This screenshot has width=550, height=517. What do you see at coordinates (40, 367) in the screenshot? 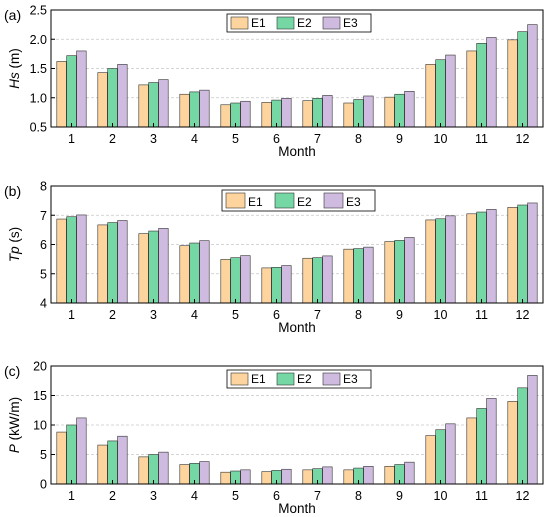
I see `y-tick-label: 20` at bounding box center [40, 367].